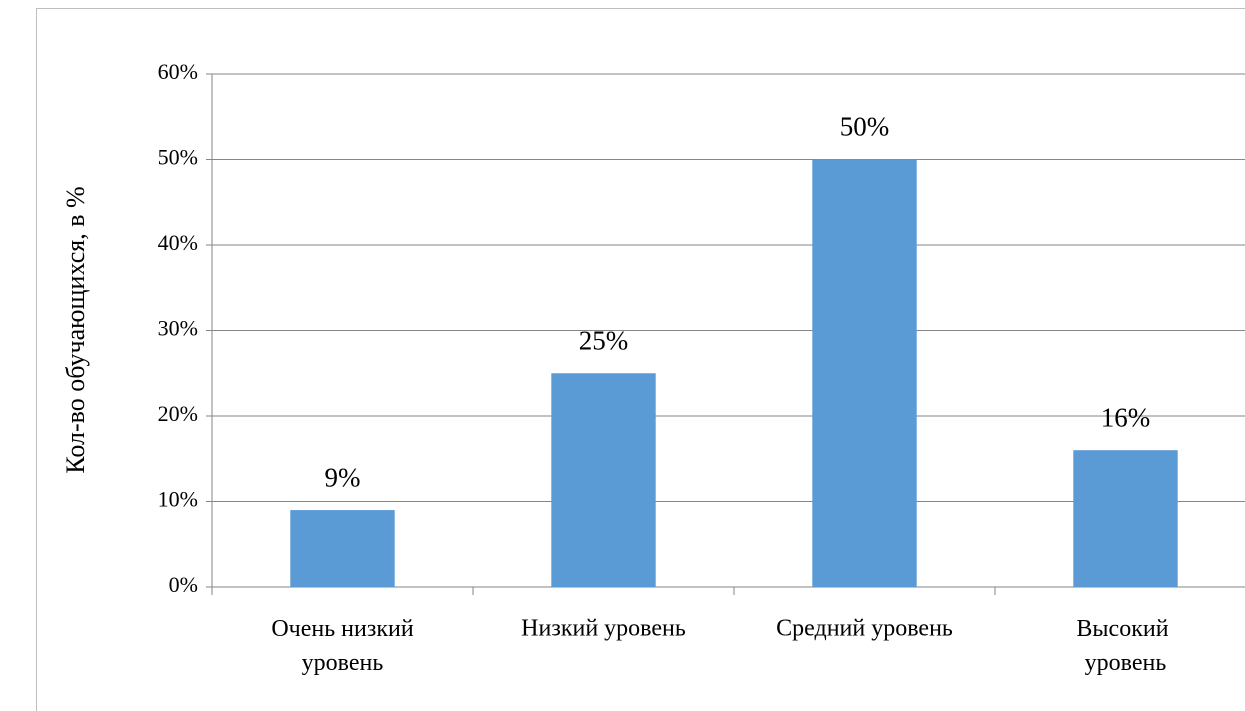 The image size is (1245, 711). I want to click on y-tick-label: 20%, so click(178, 413).